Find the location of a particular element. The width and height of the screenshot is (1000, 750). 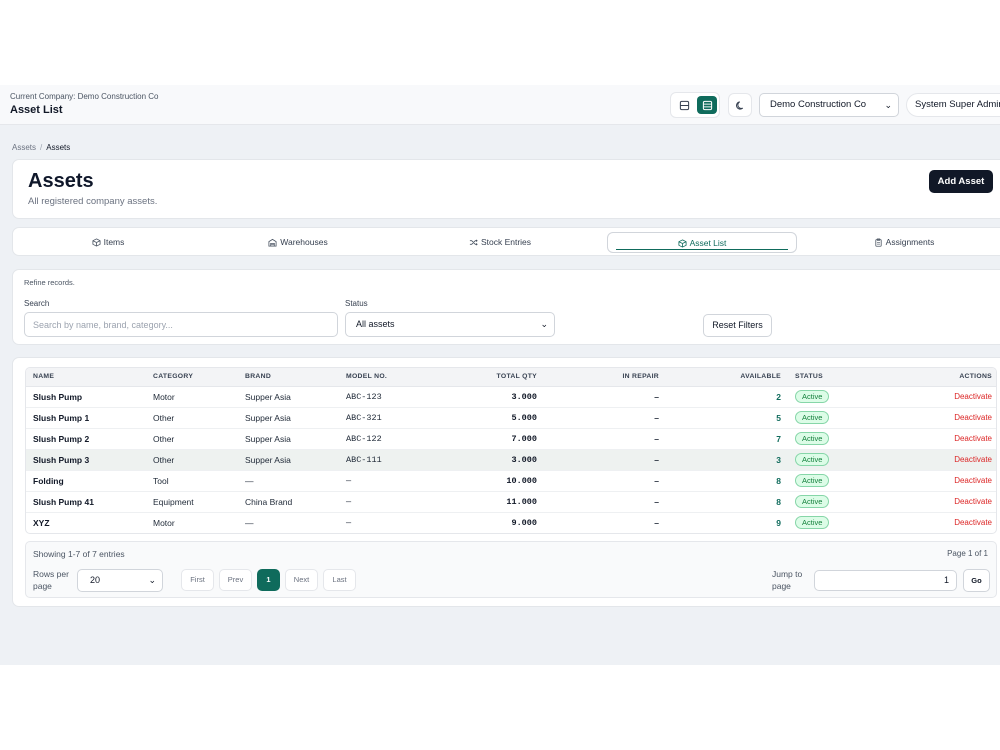

row-name-cell: Slush Pump 41 is located at coordinates (63, 501).